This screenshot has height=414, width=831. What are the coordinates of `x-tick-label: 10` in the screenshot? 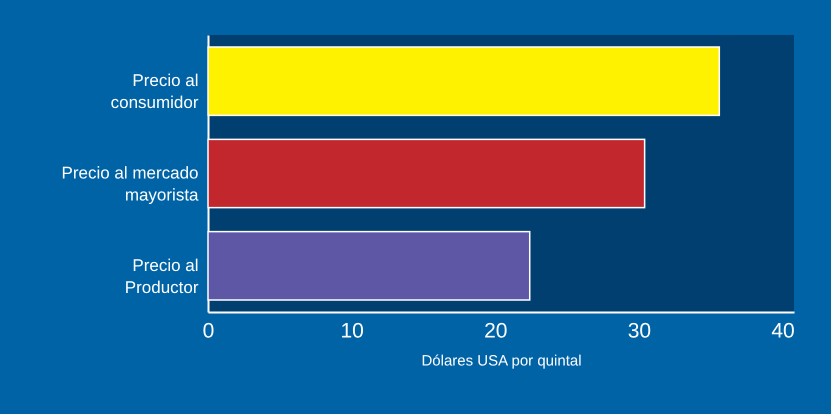 It's located at (352, 331).